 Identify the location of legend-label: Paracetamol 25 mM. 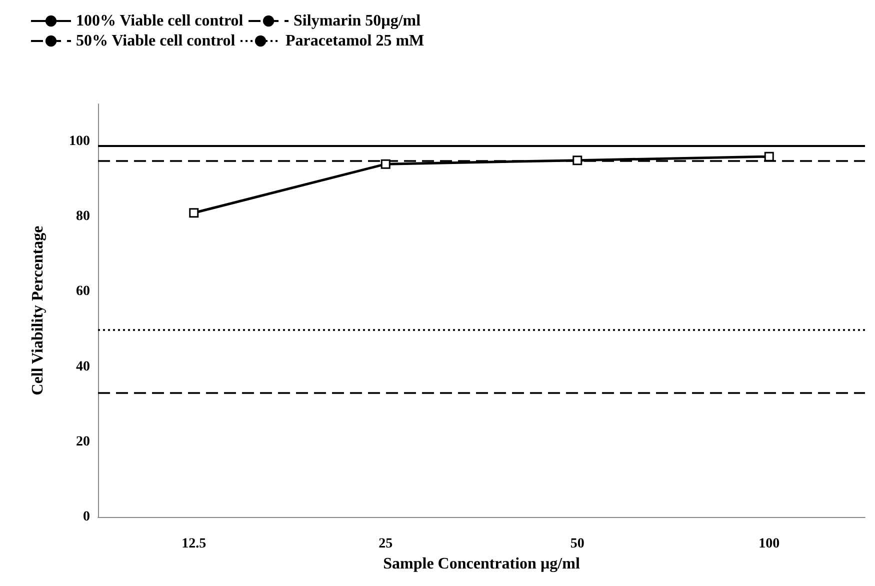
(355, 41).